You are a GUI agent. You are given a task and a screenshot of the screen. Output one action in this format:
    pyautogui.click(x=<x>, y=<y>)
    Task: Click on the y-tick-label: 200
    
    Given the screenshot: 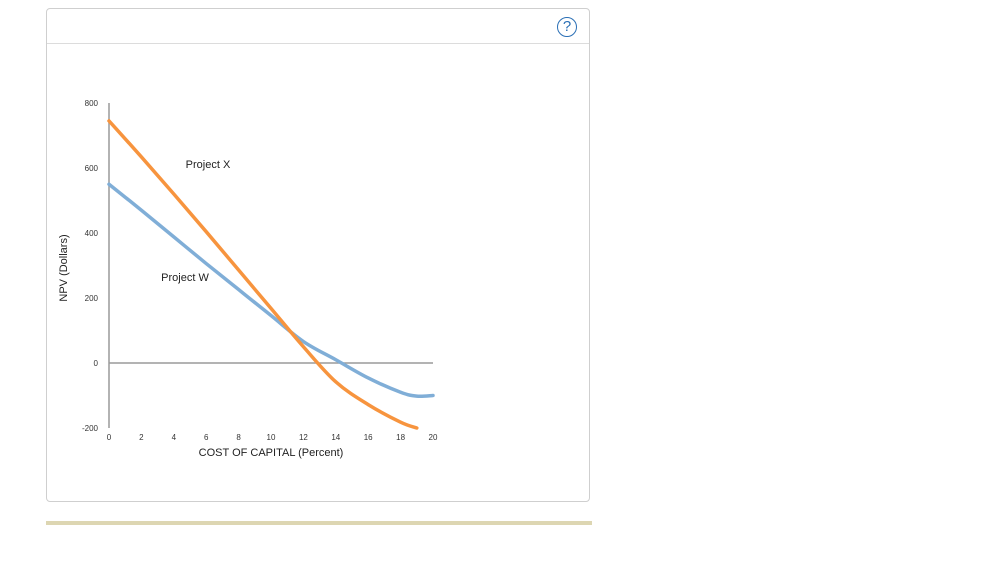 What is the action you would take?
    pyautogui.click(x=92, y=298)
    